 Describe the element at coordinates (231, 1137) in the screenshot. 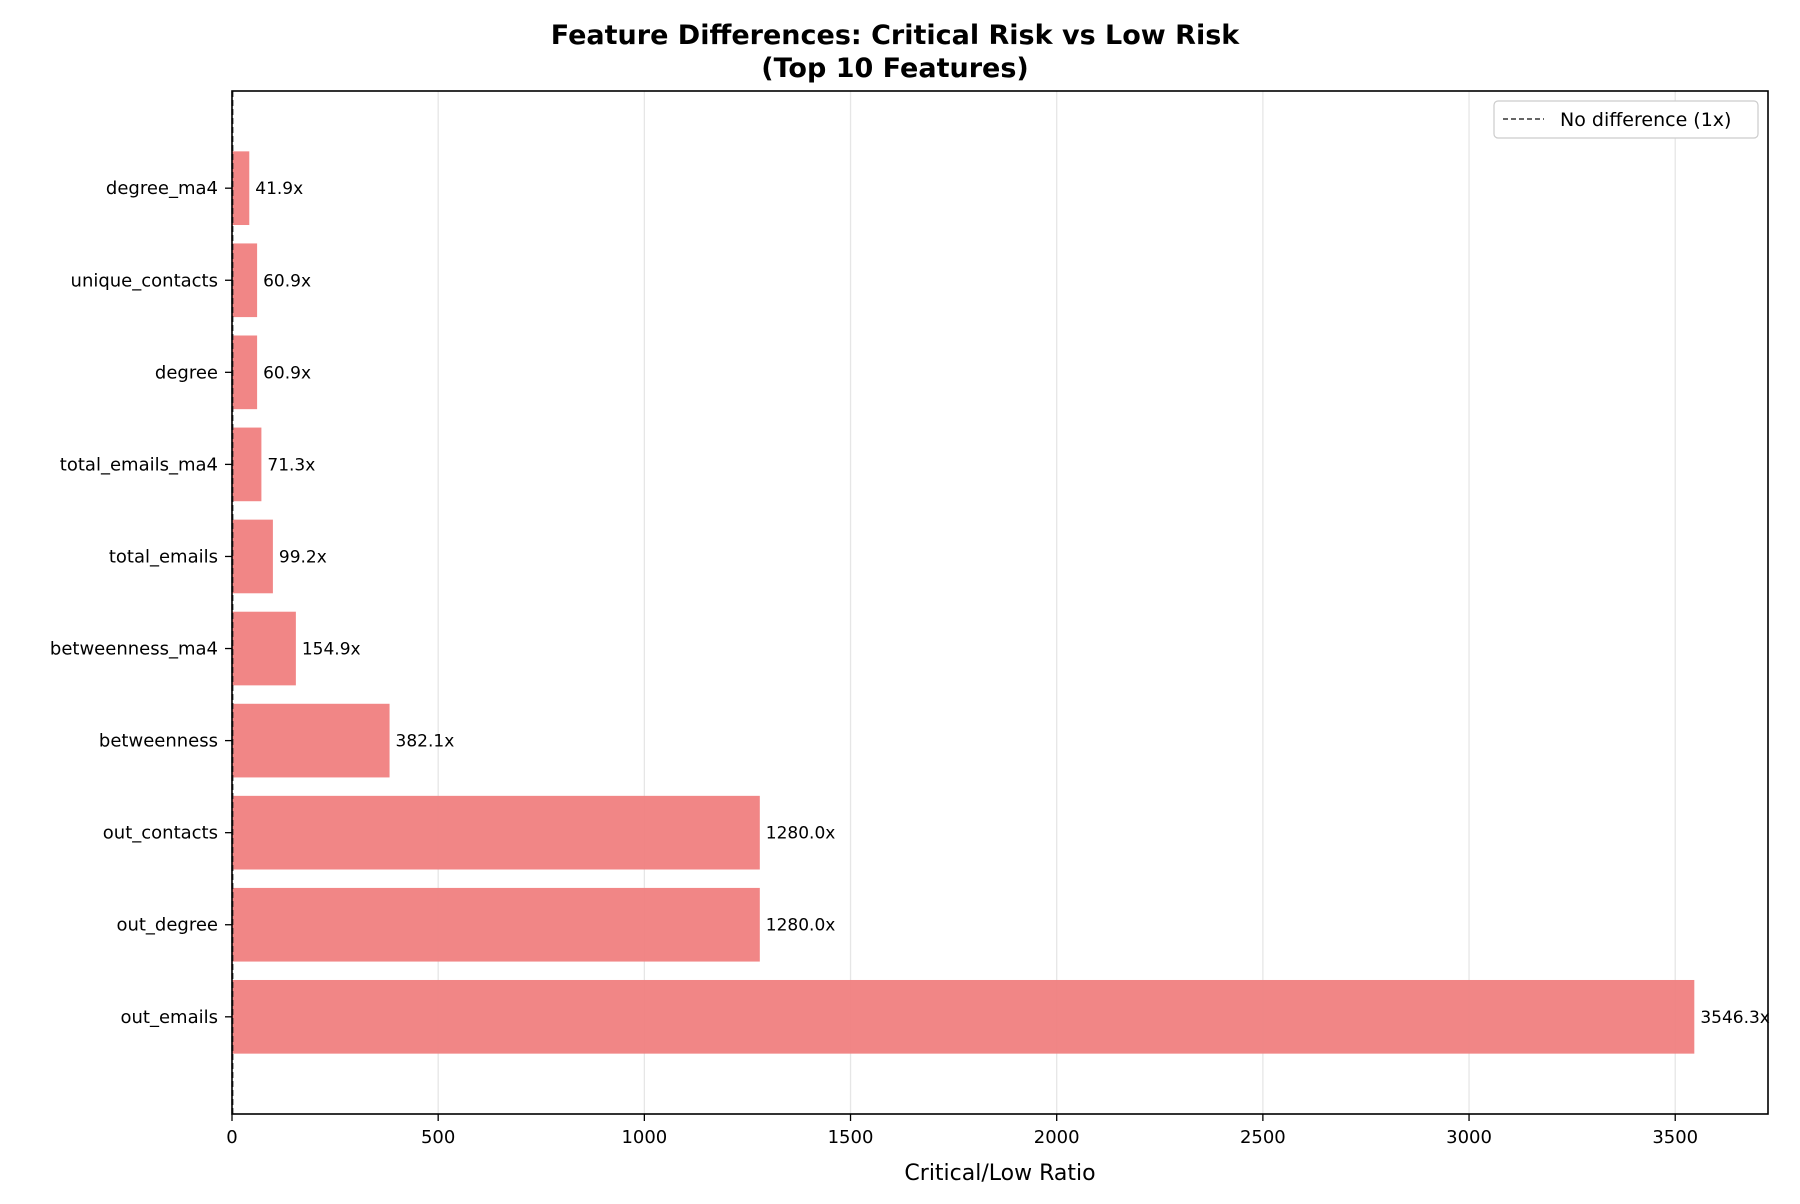

I see `x-tick-label-0: 0` at that location.